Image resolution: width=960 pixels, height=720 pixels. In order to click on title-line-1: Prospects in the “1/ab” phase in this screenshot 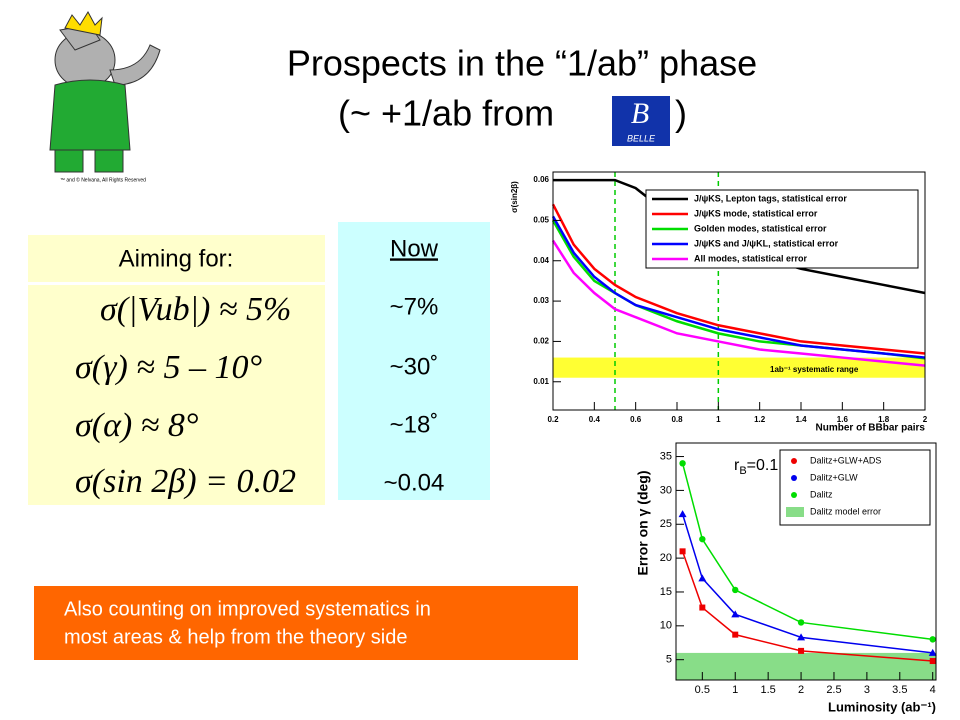, I will do `click(522, 63)`.